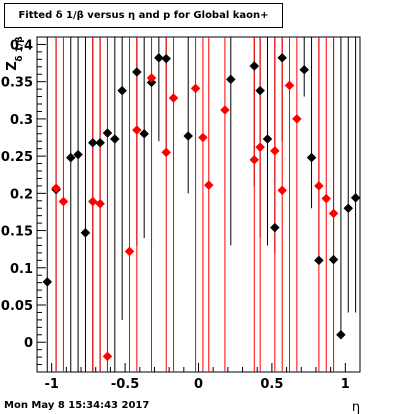 The width and height of the screenshot is (400, 414). Describe the element at coordinates (271, 384) in the screenshot. I see `x-tick-label: 0.5` at that location.